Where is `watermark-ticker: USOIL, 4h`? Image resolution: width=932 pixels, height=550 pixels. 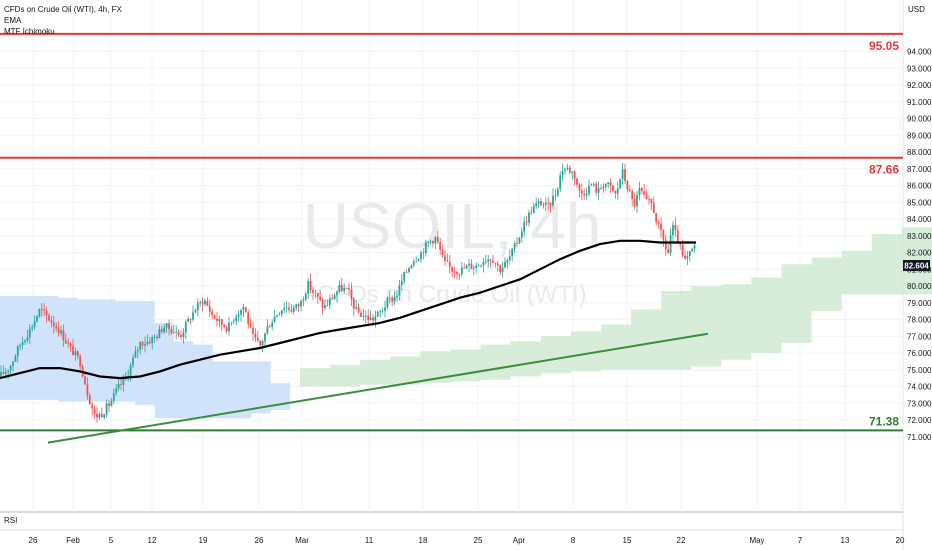
watermark-ticker: USOIL, 4h is located at coordinates (452, 226).